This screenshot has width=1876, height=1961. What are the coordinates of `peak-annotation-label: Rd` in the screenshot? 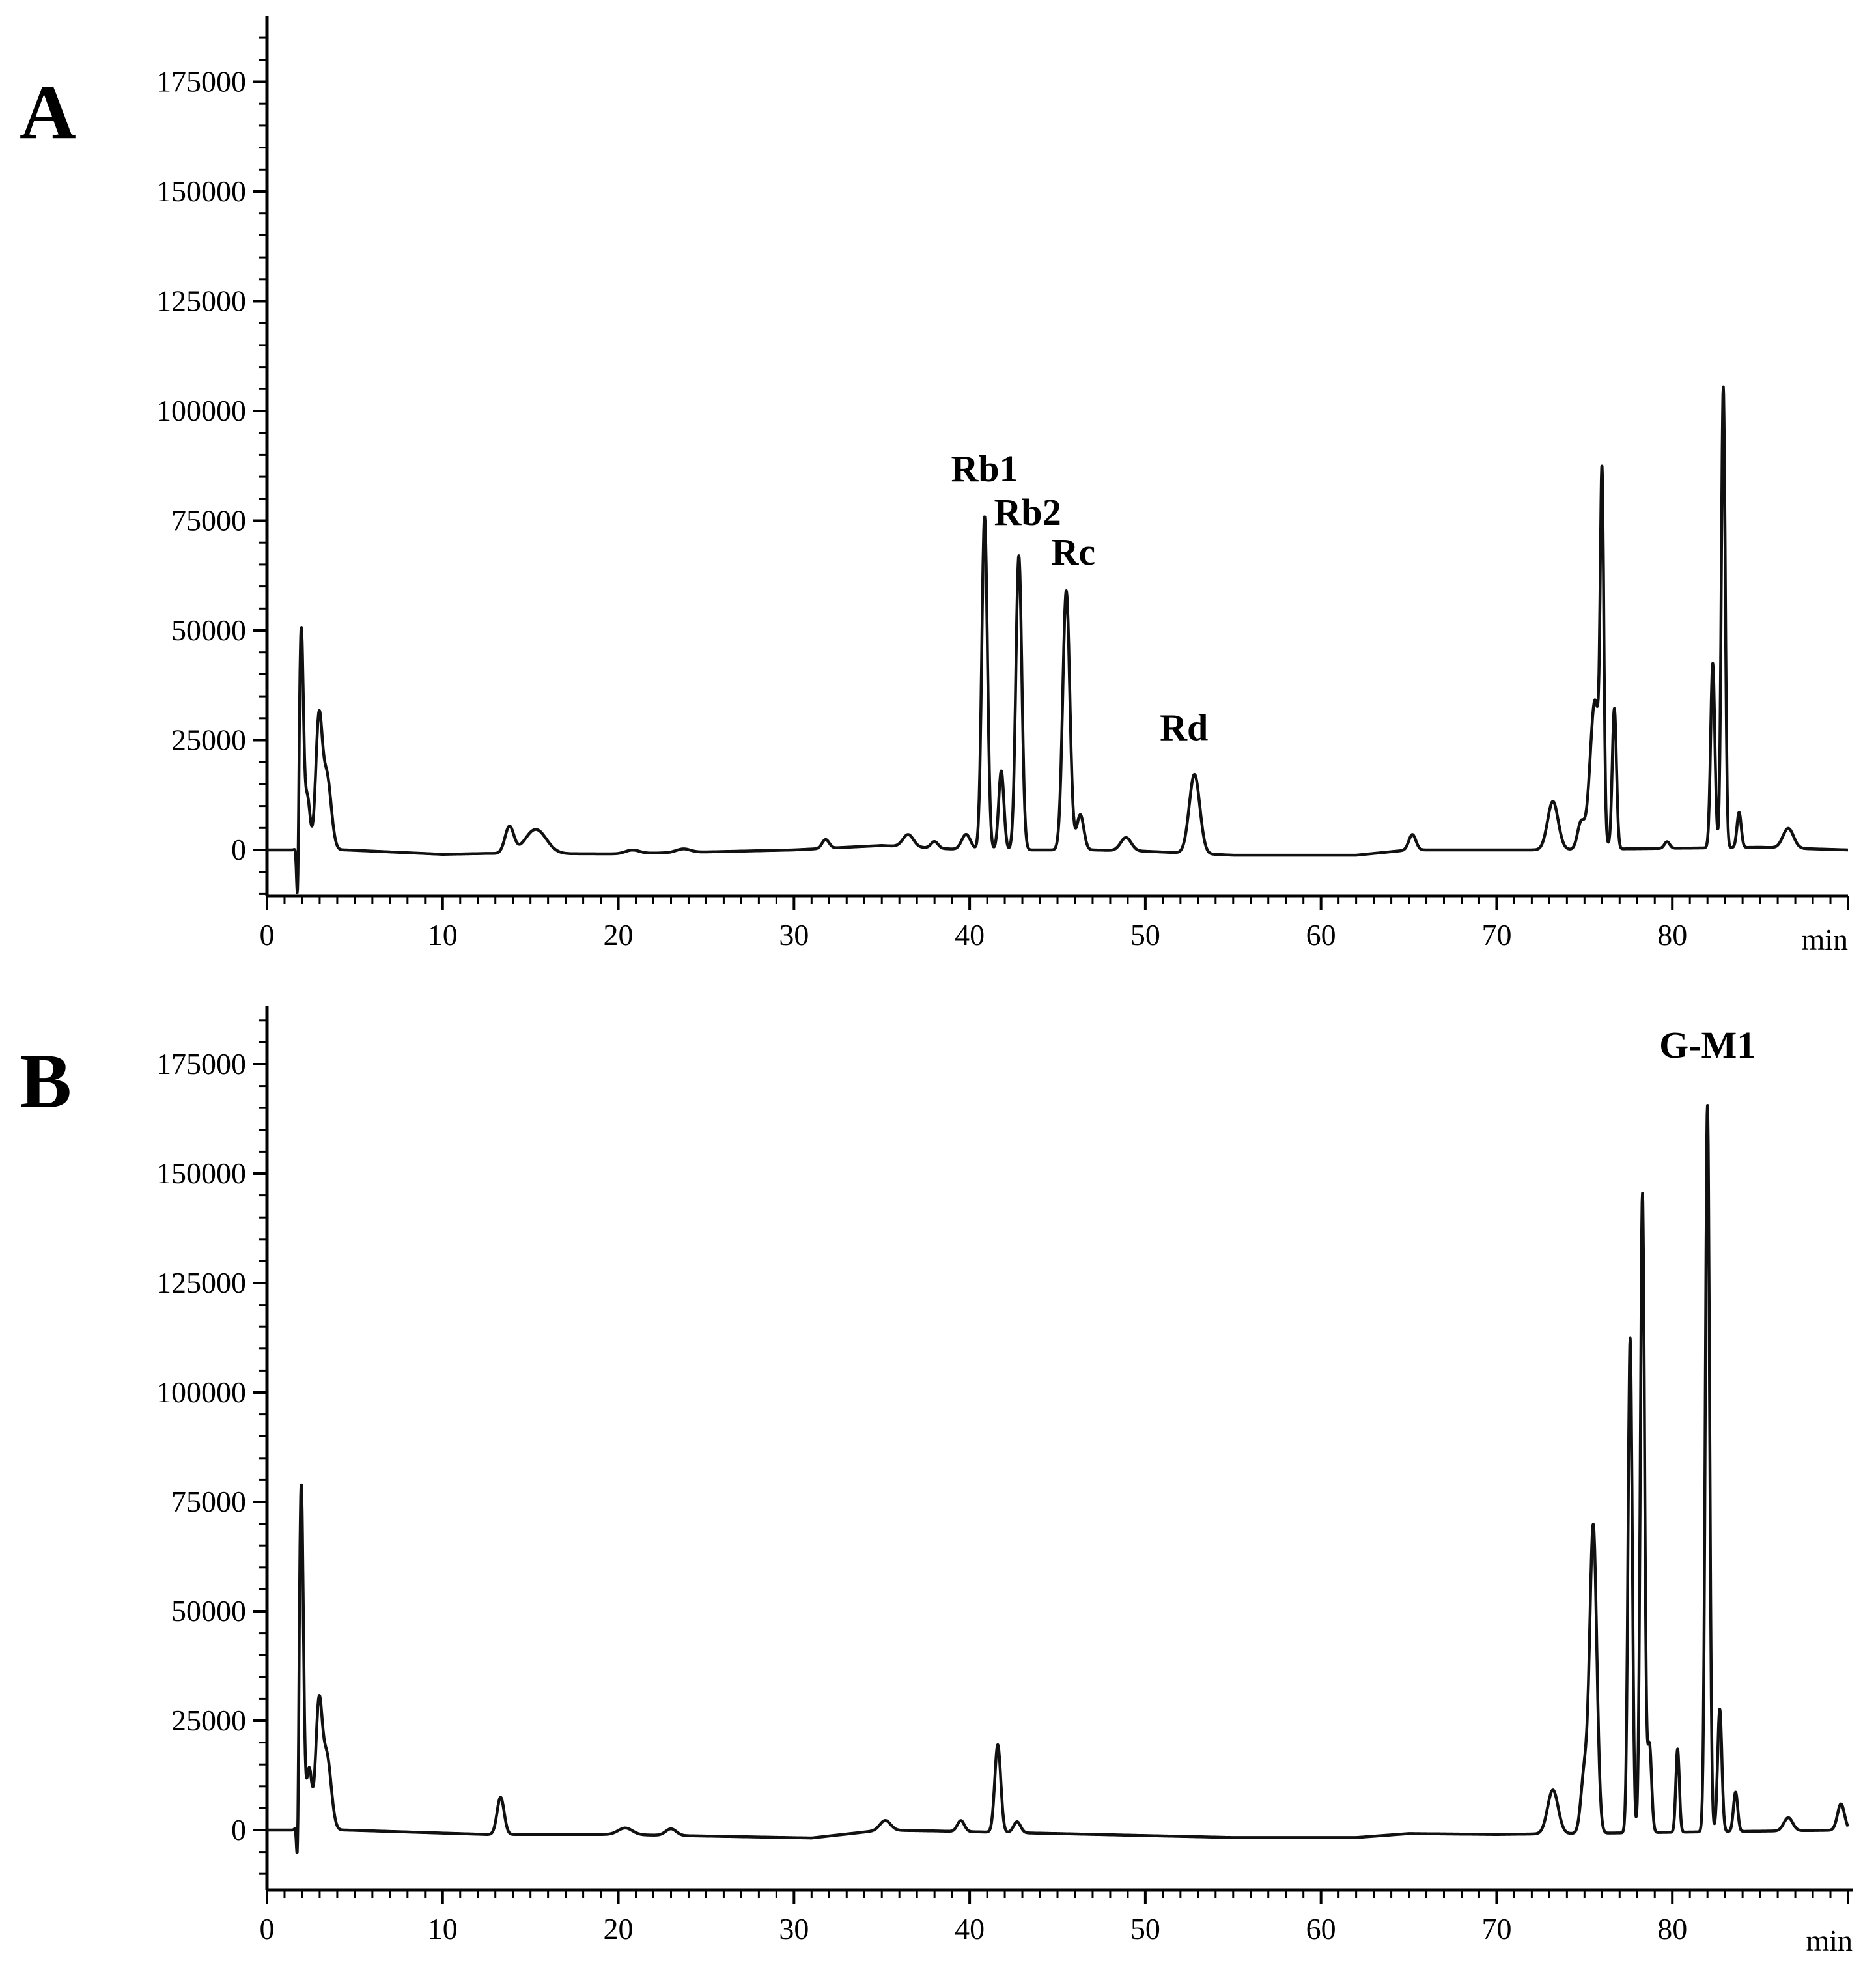 It's located at (1184, 728).